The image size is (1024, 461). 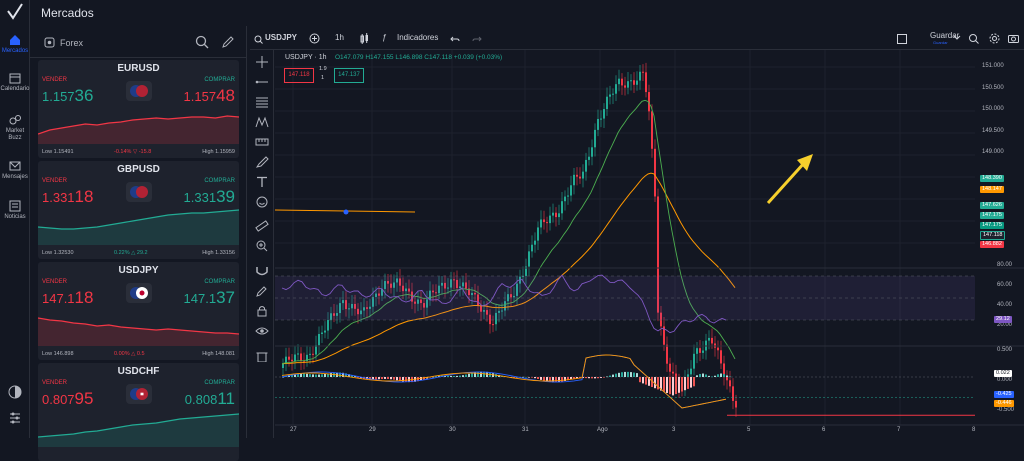 What do you see at coordinates (262, 182) in the screenshot?
I see `text-icon` at bounding box center [262, 182].